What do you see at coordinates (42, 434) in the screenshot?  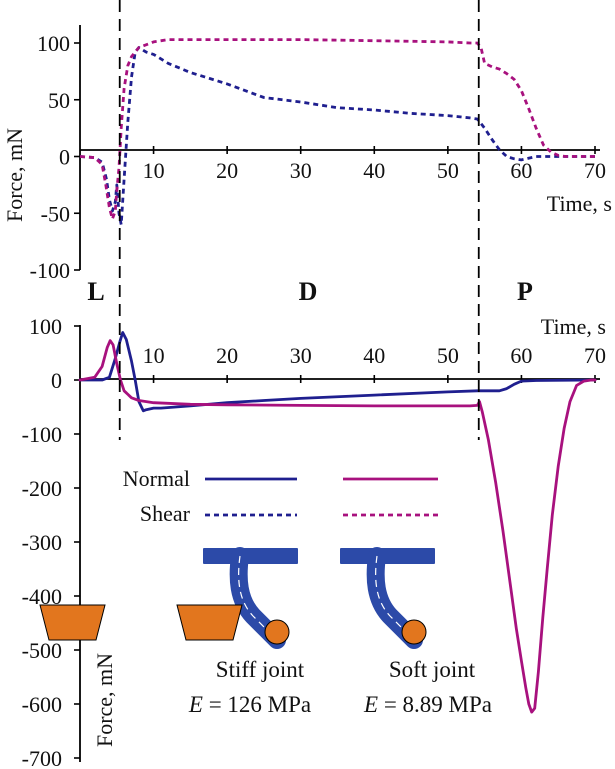 I see `normal-y-tick-label: -100` at bounding box center [42, 434].